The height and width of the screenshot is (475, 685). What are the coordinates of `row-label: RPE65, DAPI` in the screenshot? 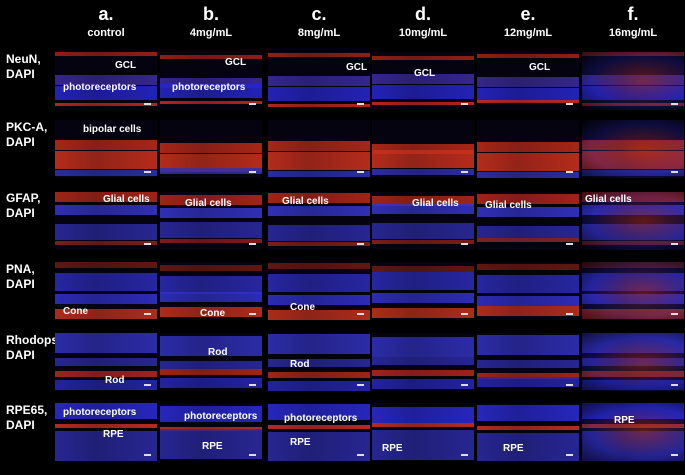 It's located at (27, 417).